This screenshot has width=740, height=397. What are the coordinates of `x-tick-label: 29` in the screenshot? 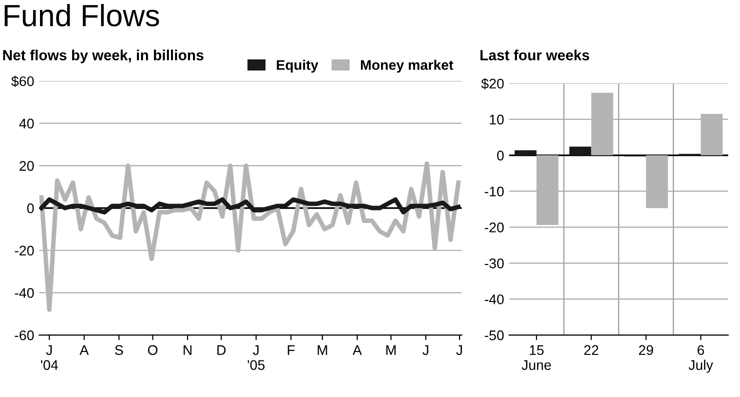 It's located at (646, 350).